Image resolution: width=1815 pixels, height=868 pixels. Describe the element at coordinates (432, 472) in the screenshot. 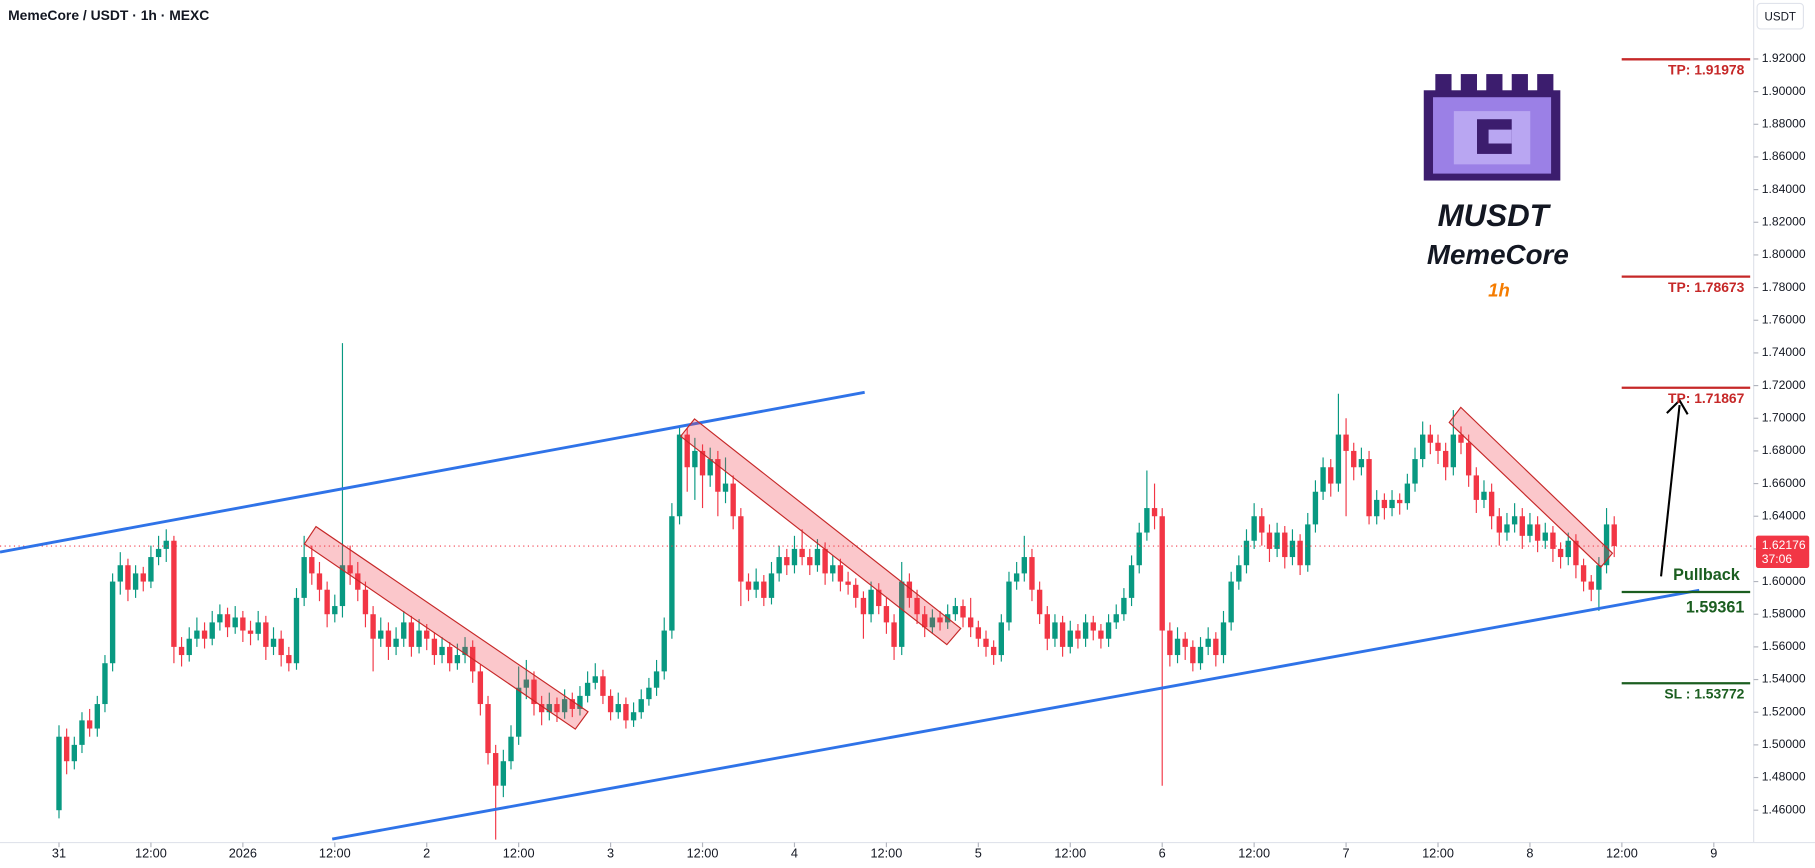

I see `upper-trendline` at that location.